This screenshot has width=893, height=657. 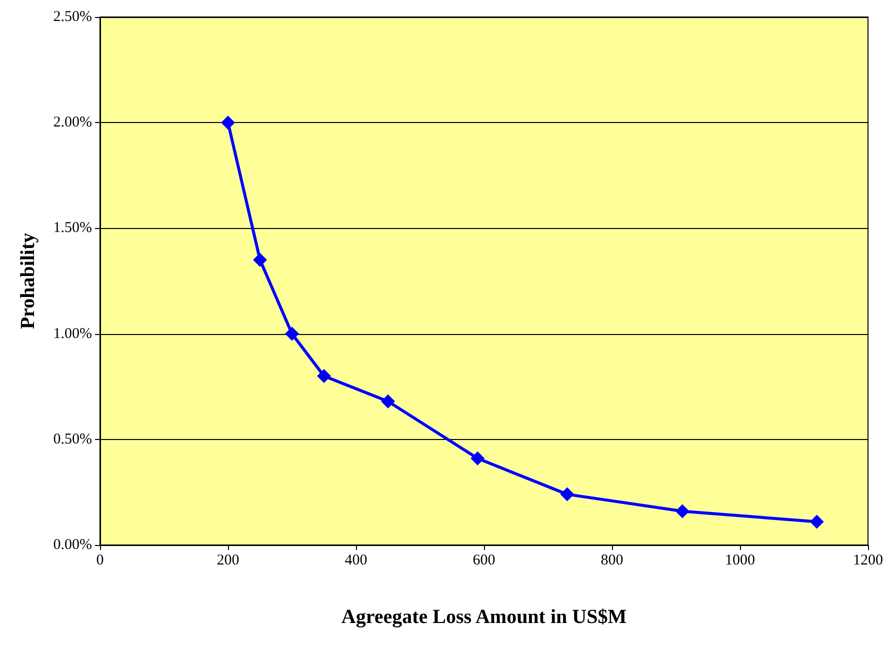 I want to click on y-axis-title: Prohability, so click(x=28, y=281).